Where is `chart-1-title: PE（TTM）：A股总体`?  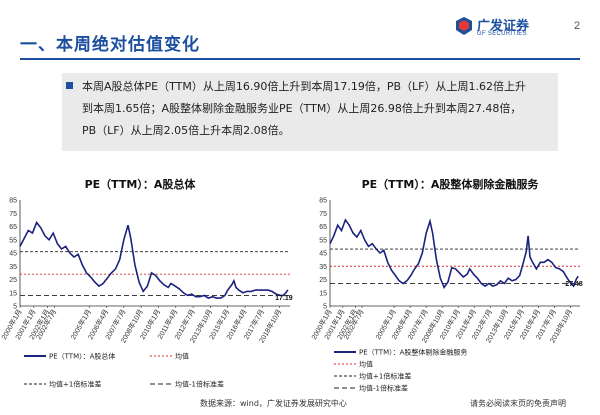 chart-1-title: PE（TTM）：A股总体 is located at coordinates (141, 184).